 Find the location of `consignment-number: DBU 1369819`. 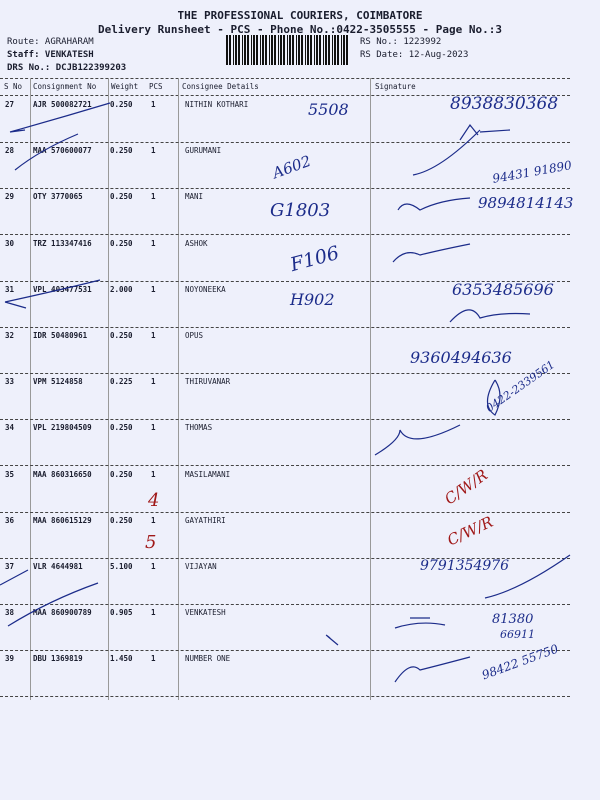

consignment-number: DBU 1369819 is located at coordinates (58, 659).